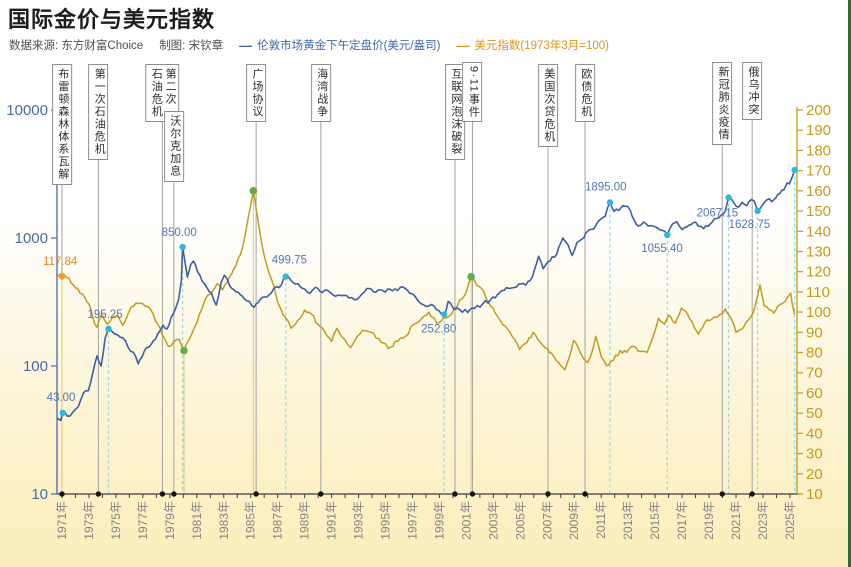  I want to click on gold-value-label: 43.00, so click(61, 398).